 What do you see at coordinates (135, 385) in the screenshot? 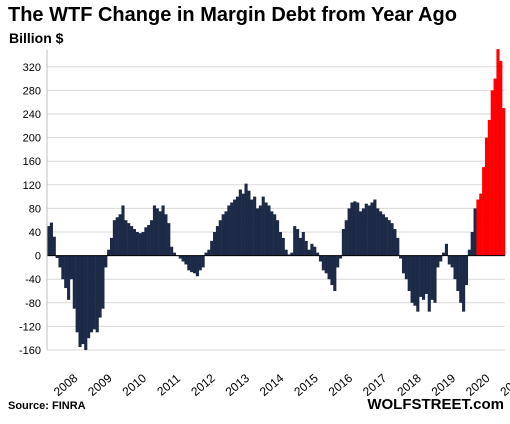
I see `x-tick-label: 2010` at bounding box center [135, 385].